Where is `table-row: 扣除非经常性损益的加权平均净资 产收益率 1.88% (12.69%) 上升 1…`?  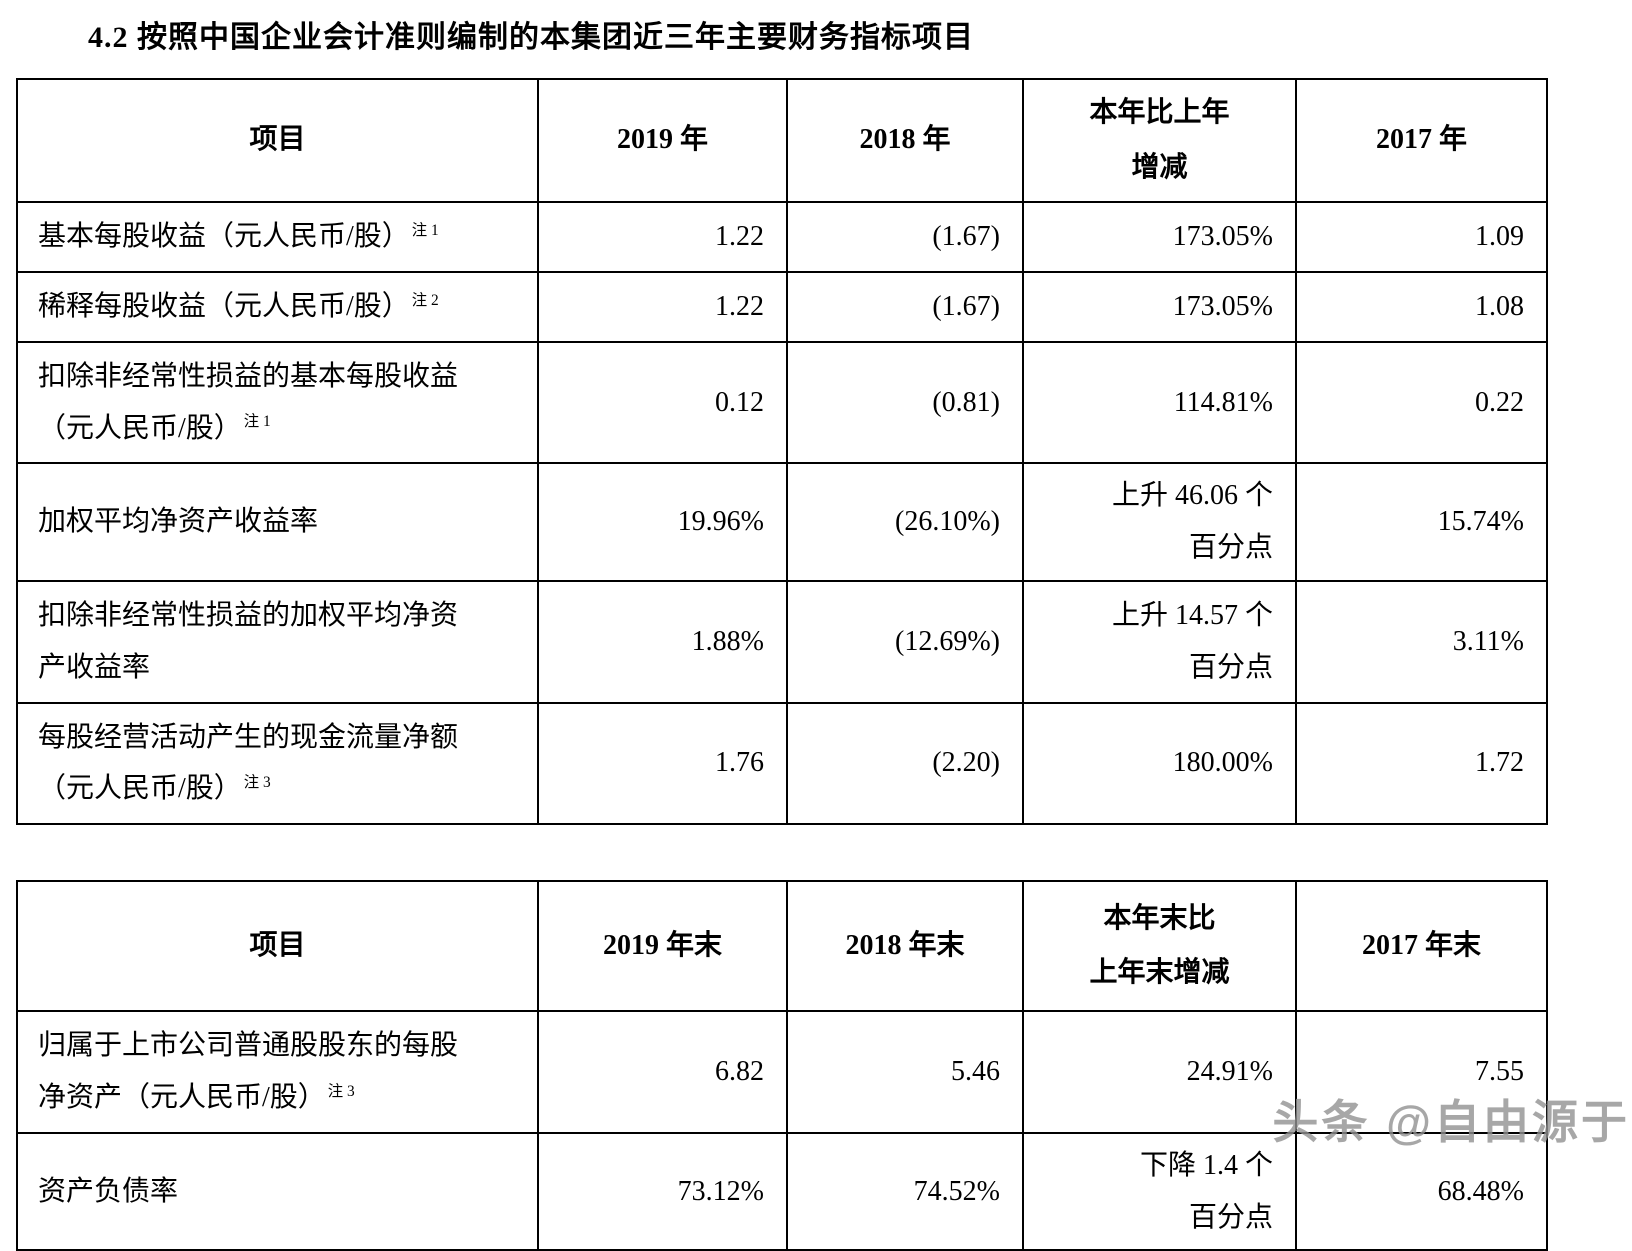
table-row: 扣除非经常性损益的加权平均净资 产收益率 1.88% (12.69%) 上升 1… is located at coordinates (782, 641).